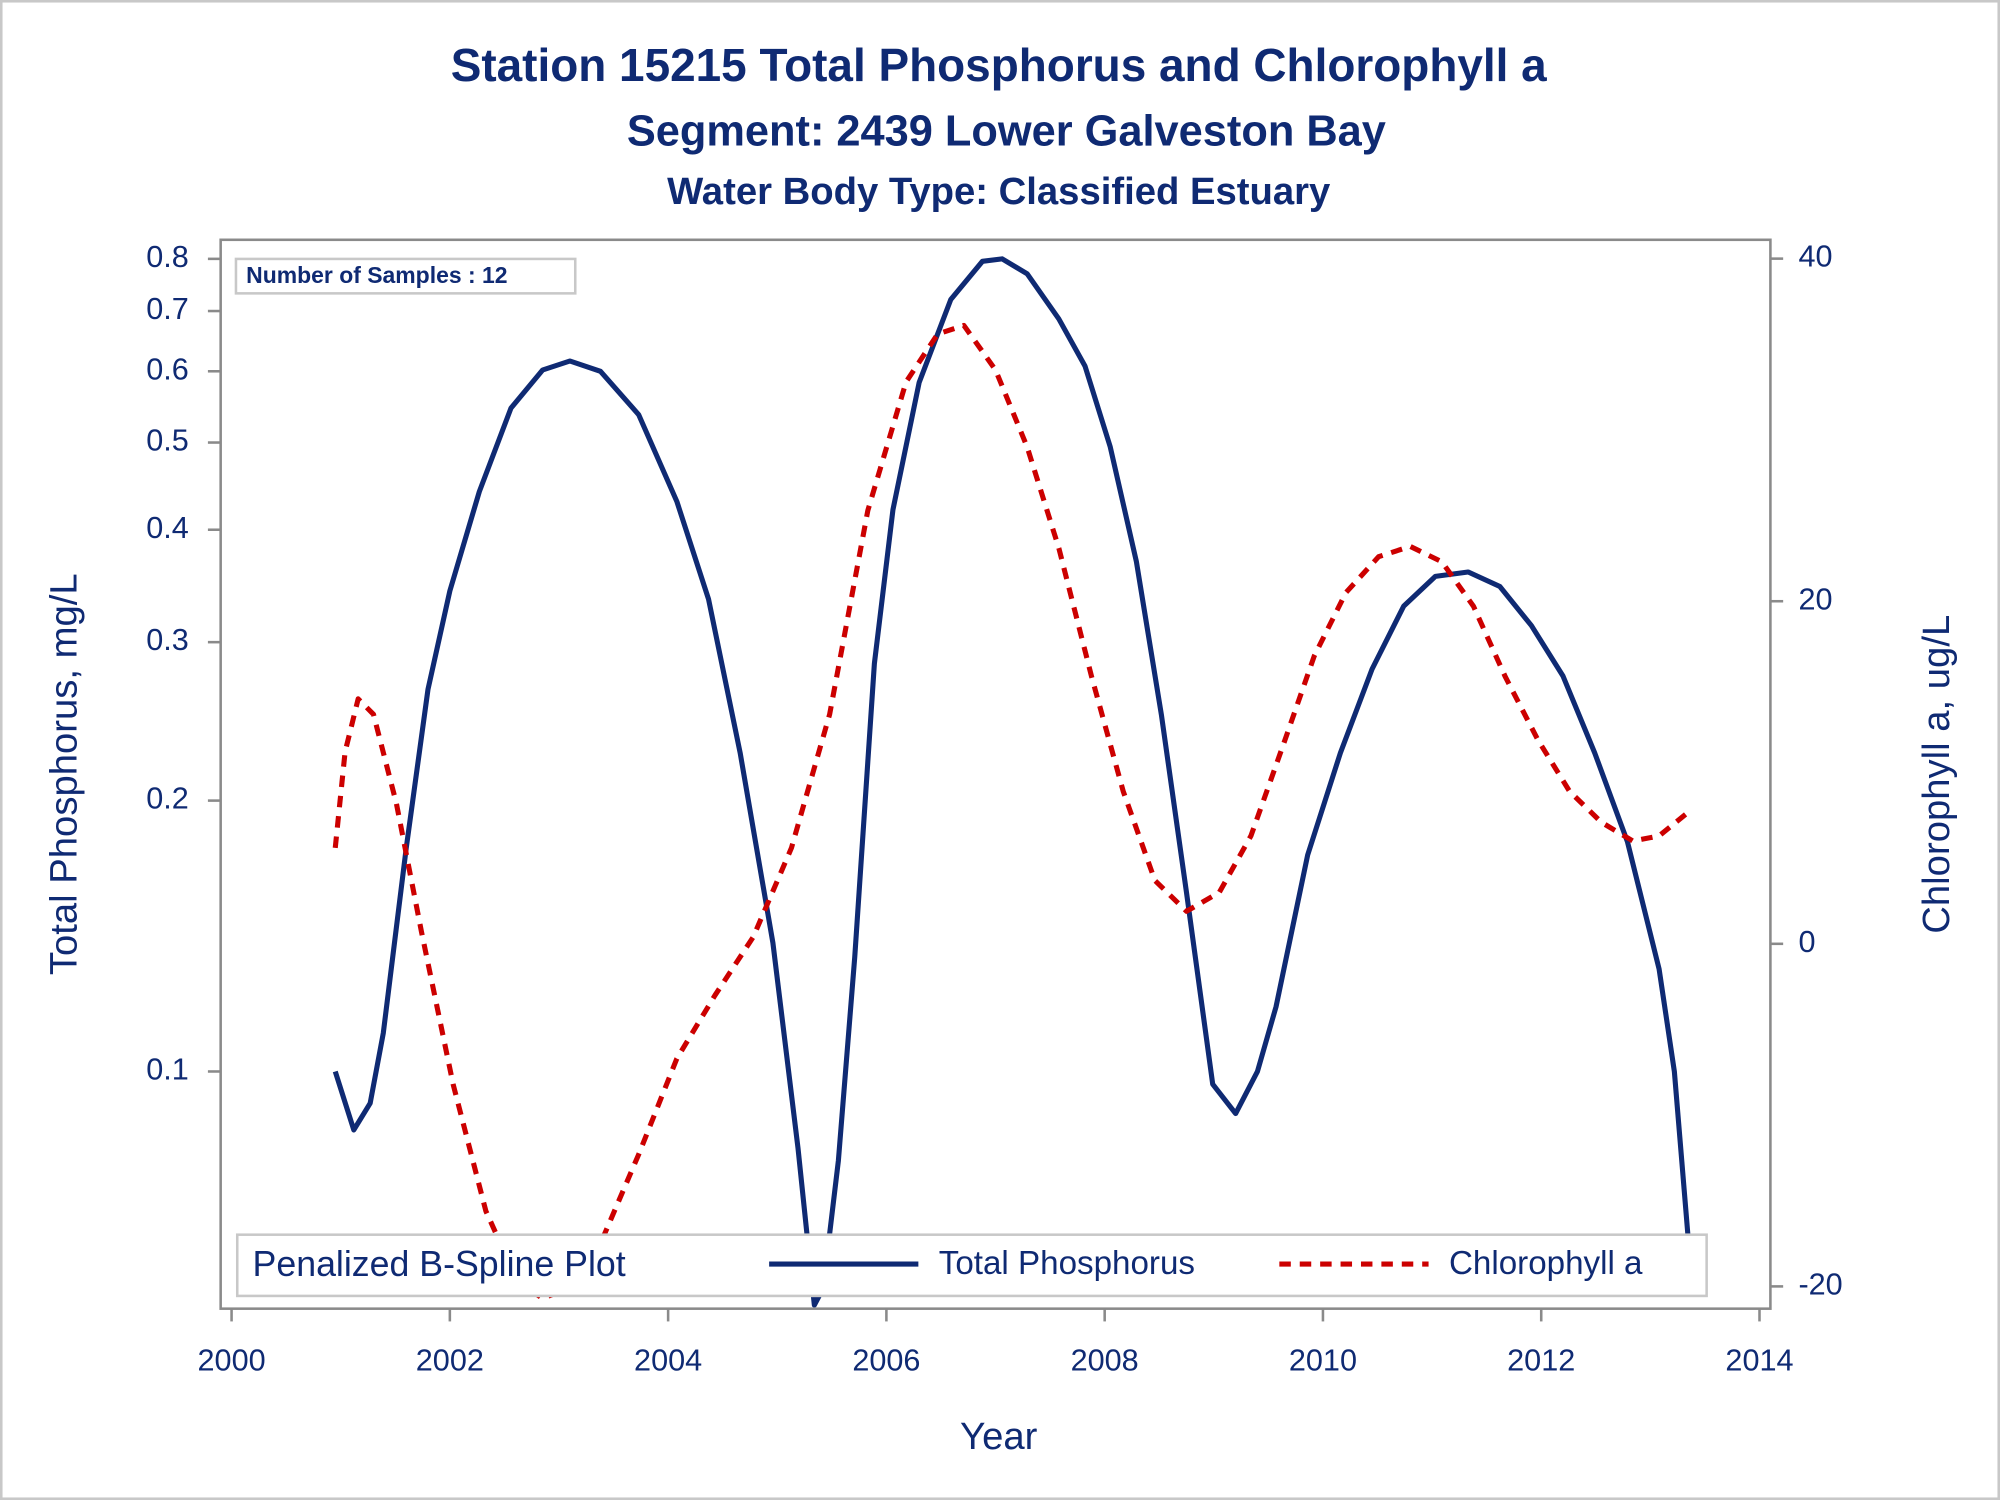  I want to click on y-tick-label: 0.6, so click(167, 369).